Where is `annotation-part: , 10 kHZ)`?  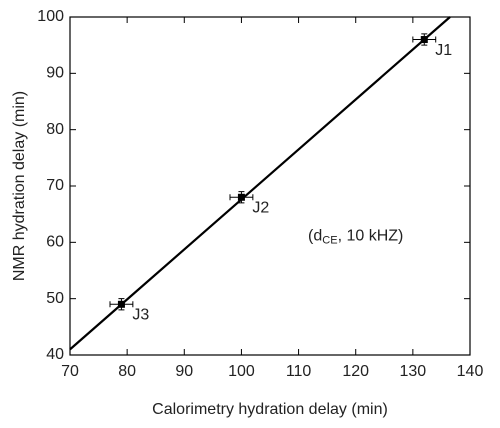 annotation-part: , 10 kHZ) is located at coordinates (371, 236).